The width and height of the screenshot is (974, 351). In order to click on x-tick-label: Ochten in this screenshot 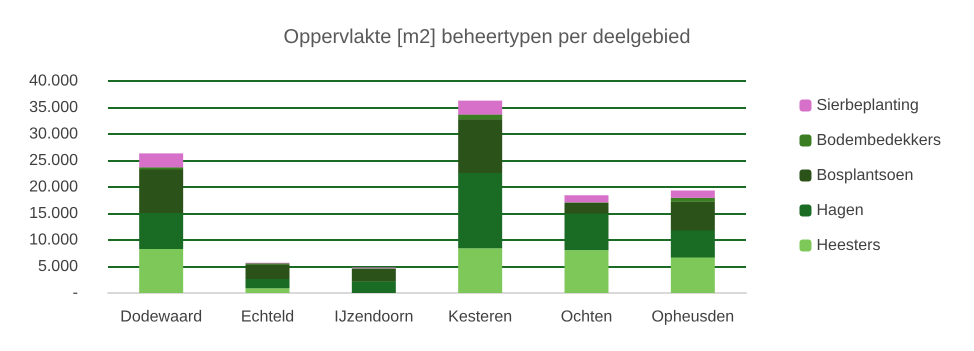, I will do `click(586, 317)`.